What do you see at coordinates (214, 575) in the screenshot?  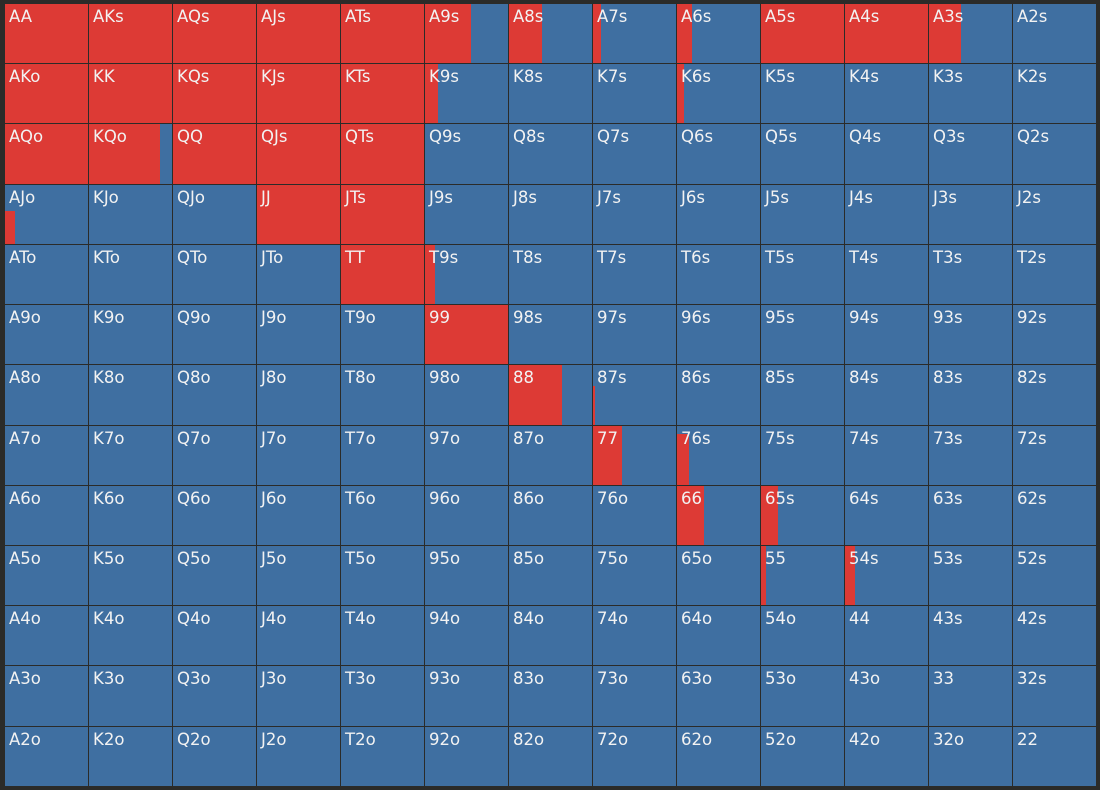 I see `hand-cell-q5o: Q5o` at bounding box center [214, 575].